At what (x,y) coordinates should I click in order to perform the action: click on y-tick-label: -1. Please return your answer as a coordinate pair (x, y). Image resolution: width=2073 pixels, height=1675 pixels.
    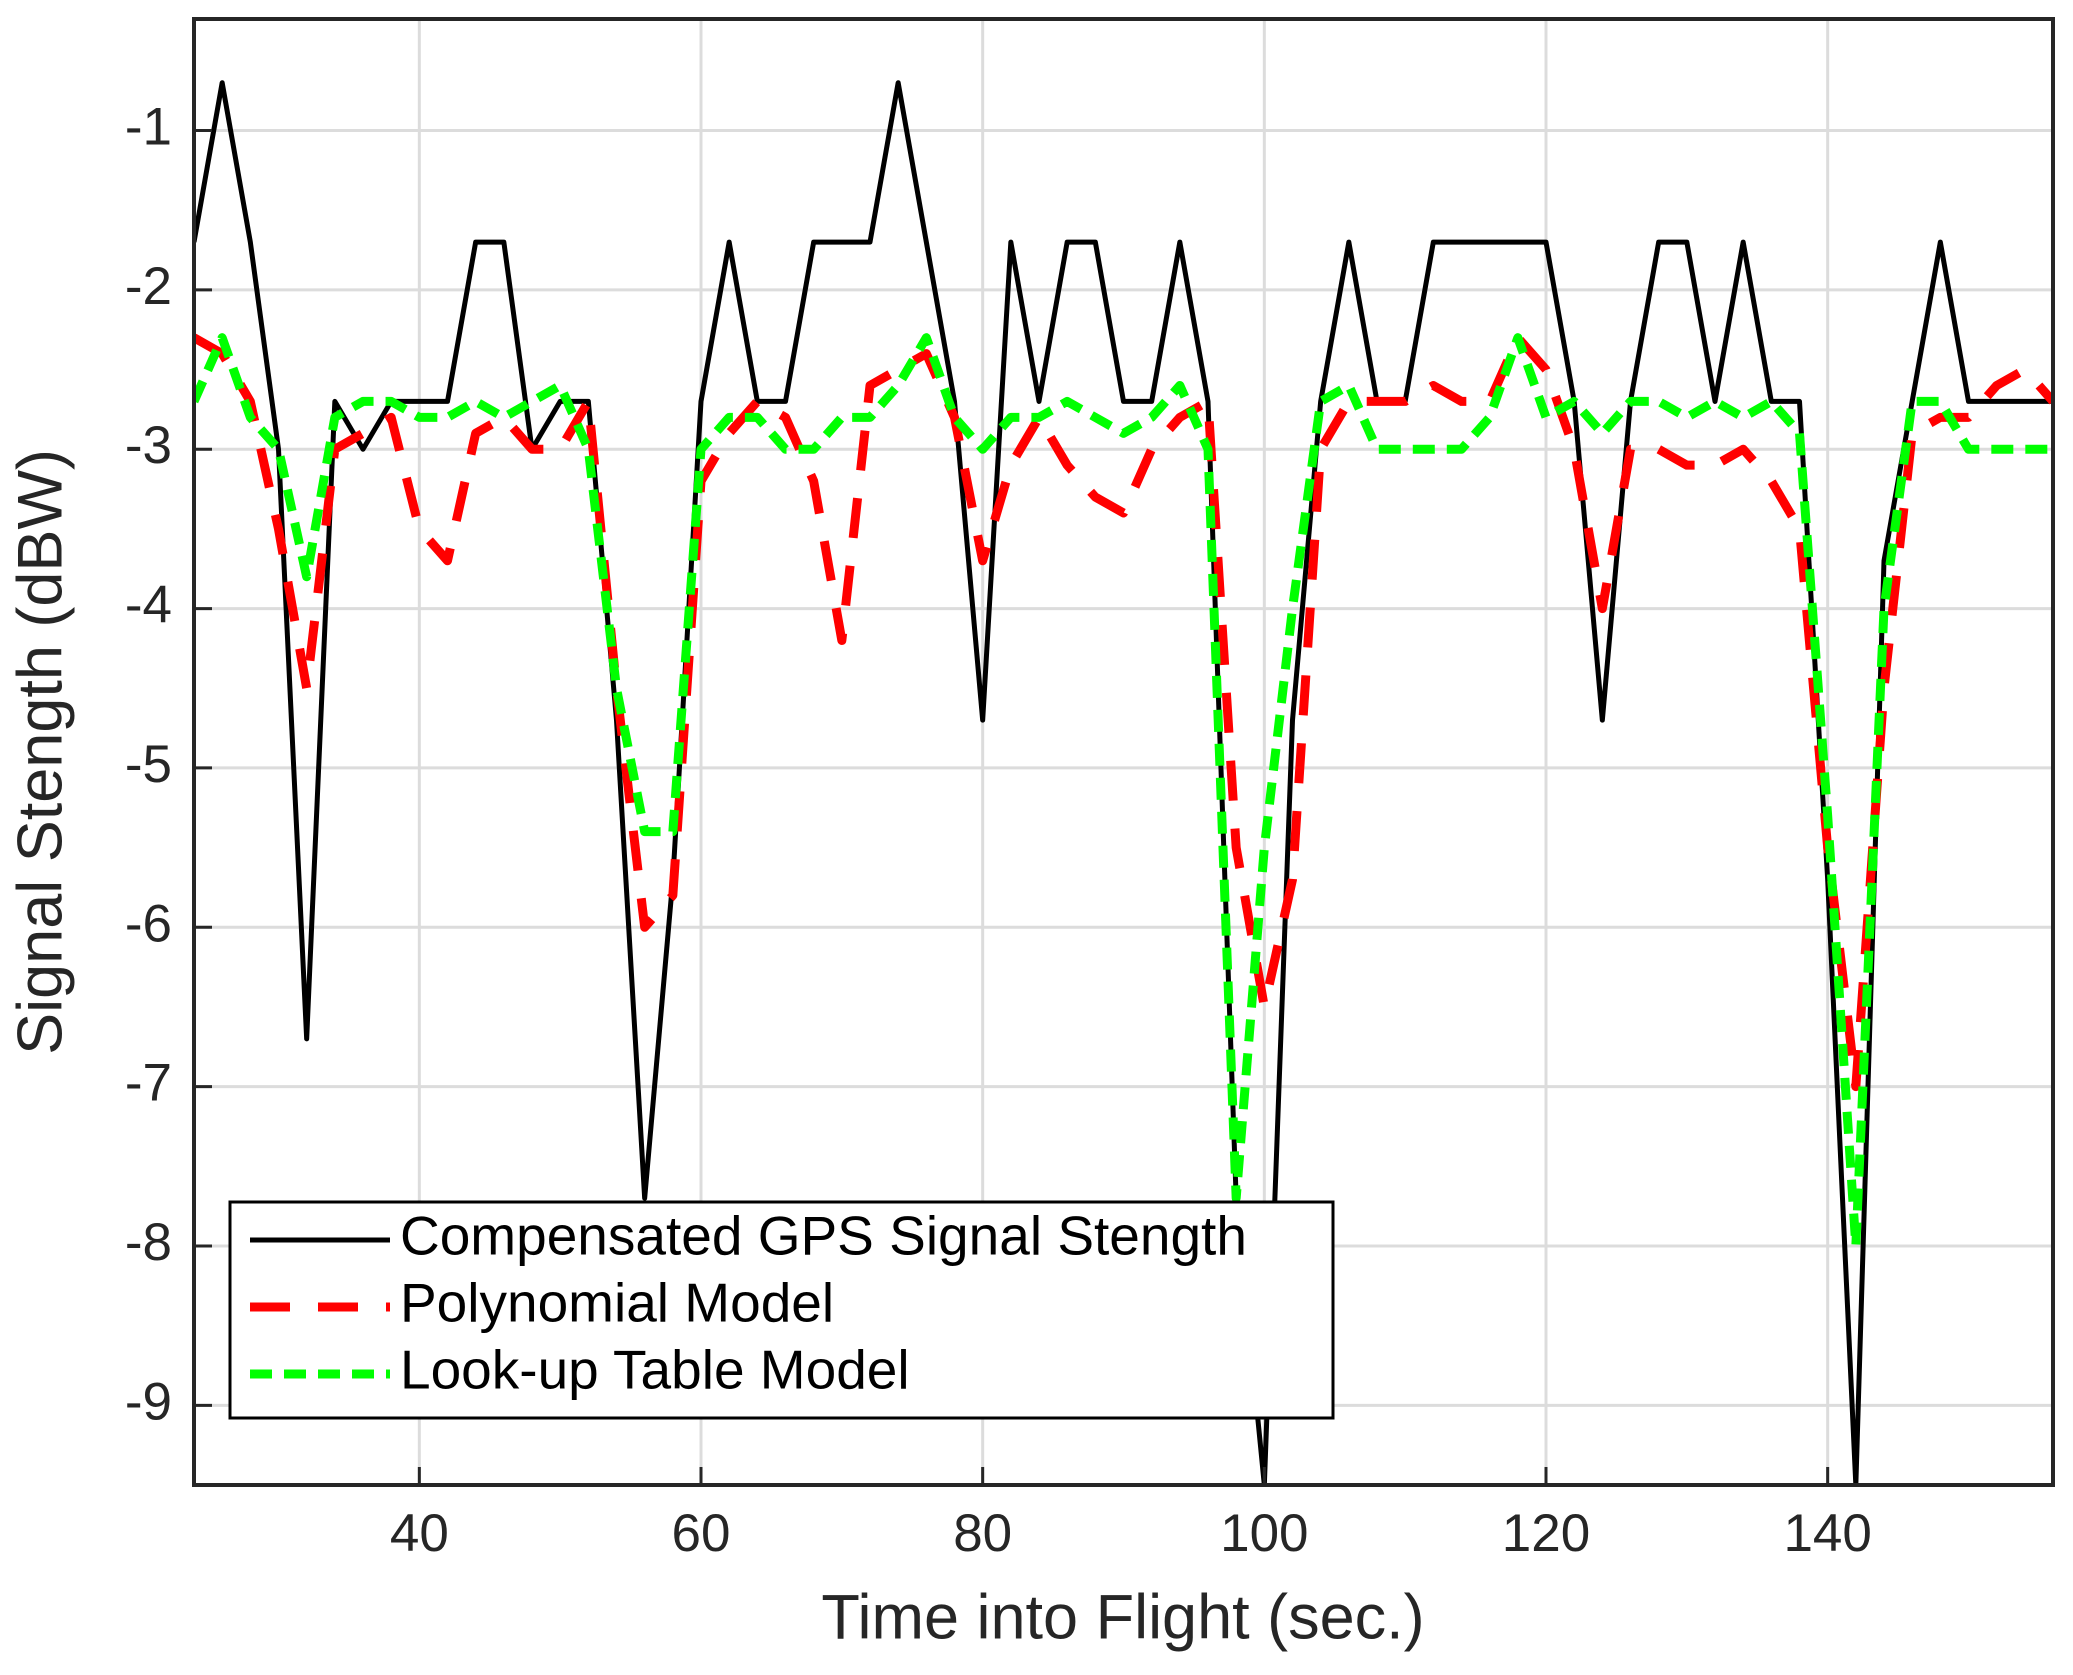
    Looking at the image, I should click on (148, 127).